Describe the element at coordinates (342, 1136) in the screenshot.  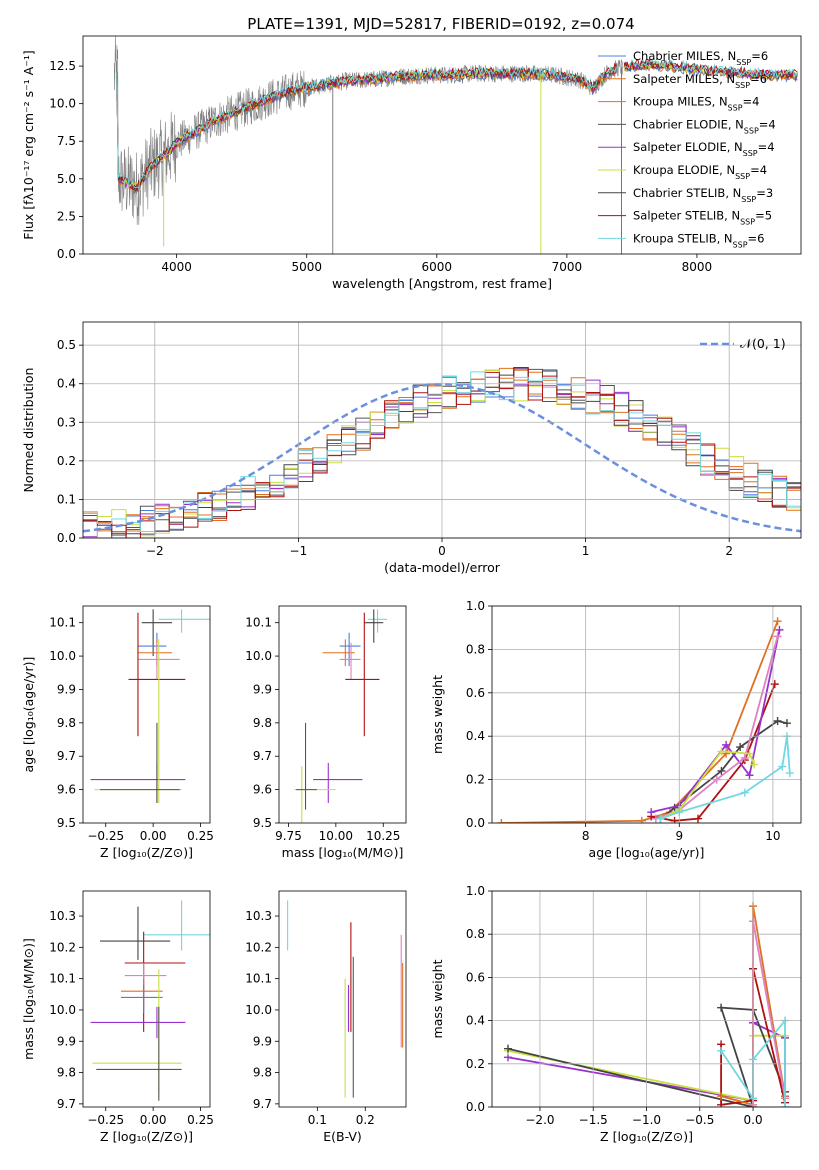
I see `x-axis-label: E(B-V)` at that location.